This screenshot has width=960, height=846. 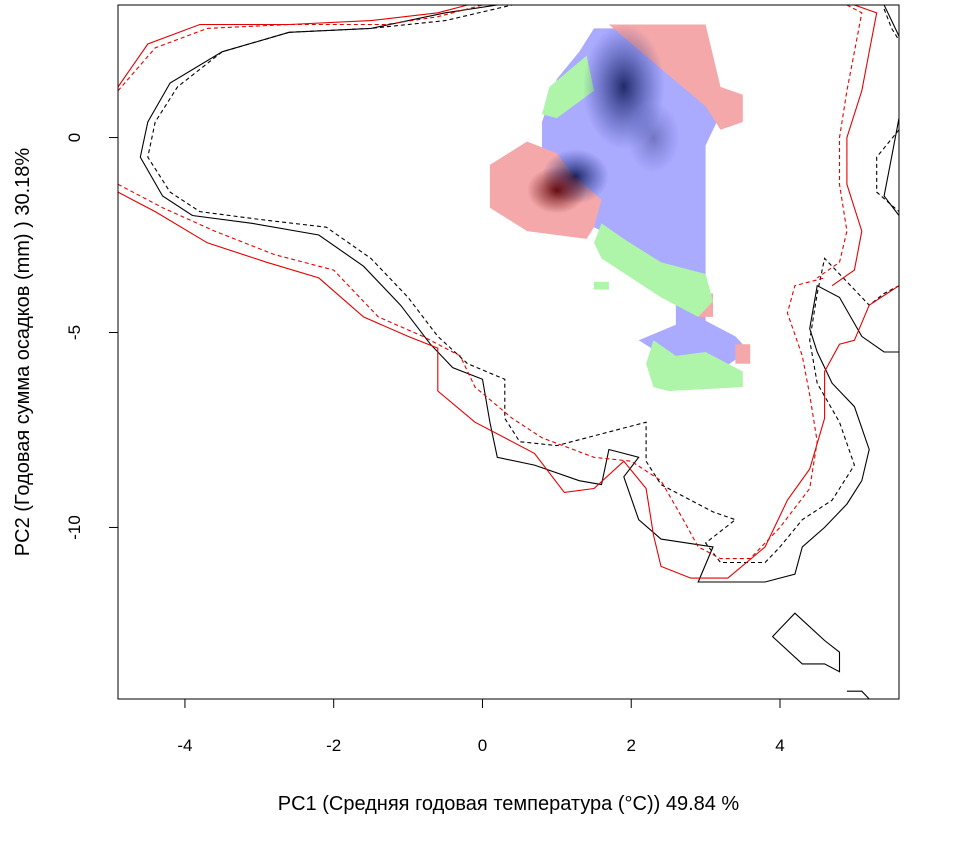 I want to click on x-tick-label: -2, so click(x=333, y=745).